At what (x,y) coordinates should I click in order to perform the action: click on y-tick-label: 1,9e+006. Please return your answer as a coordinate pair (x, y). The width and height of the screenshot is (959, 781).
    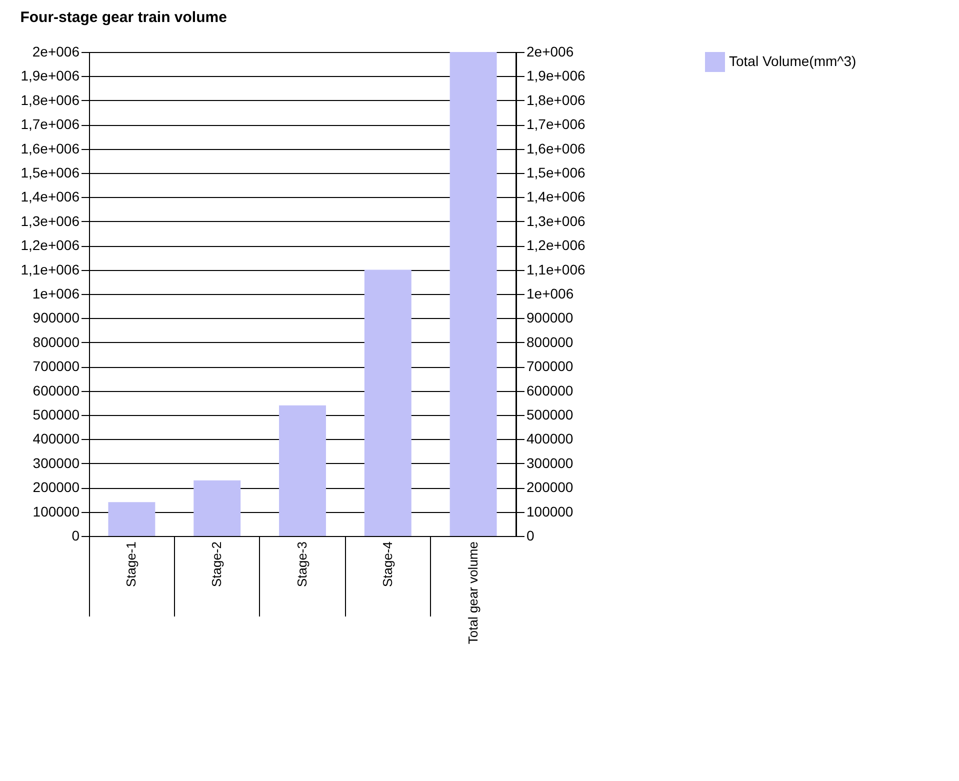
    Looking at the image, I should click on (50, 76).